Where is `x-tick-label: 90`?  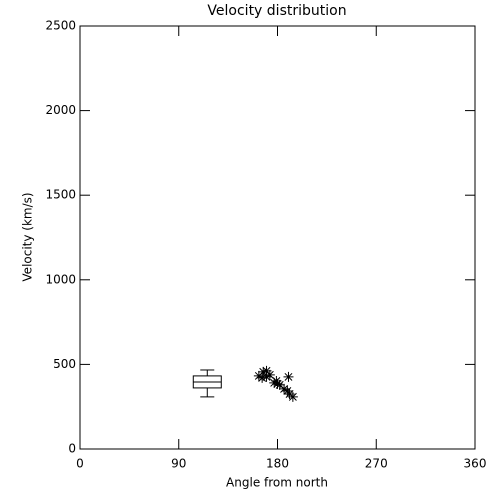
x-tick-label: 90 is located at coordinates (178, 464).